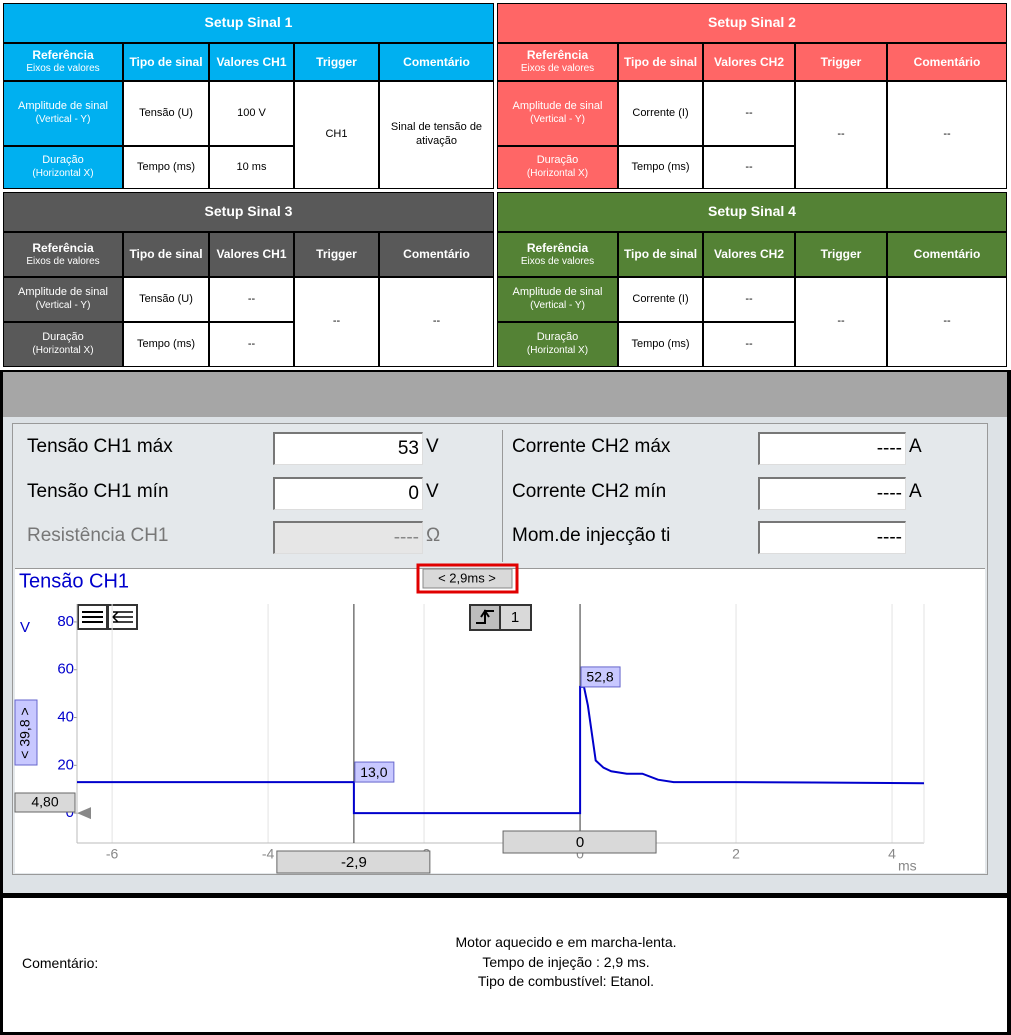 The image size is (1011, 1035). What do you see at coordinates (60, 963) in the screenshot?
I see `comment-label: Comentário:` at bounding box center [60, 963].